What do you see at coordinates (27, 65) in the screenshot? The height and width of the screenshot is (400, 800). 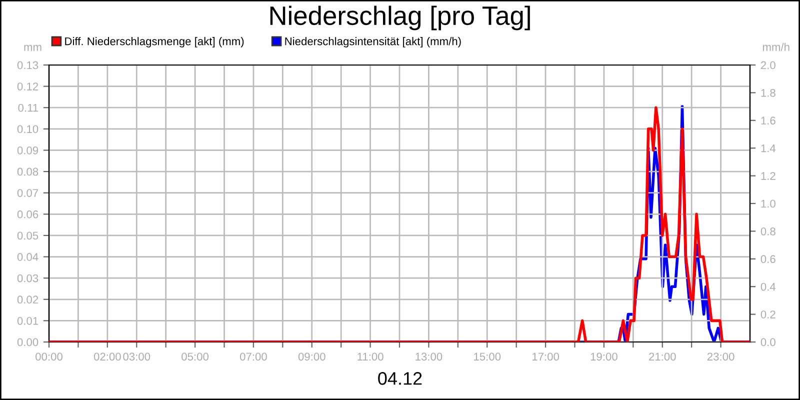 I see `y-tick-label: 0.13` at bounding box center [27, 65].